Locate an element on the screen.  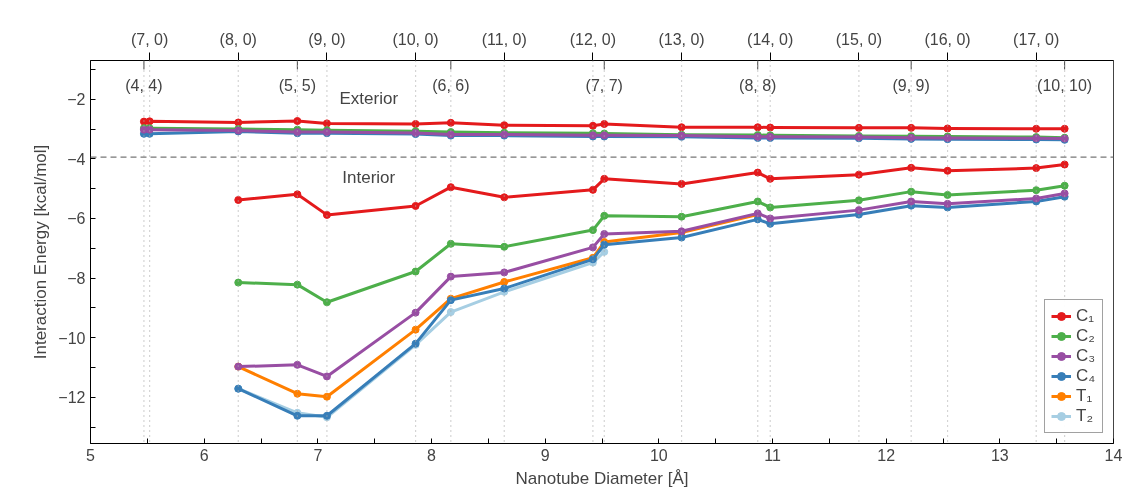
y-axis-title: Interaction Energy [kcal/mol] is located at coordinates (41, 252).